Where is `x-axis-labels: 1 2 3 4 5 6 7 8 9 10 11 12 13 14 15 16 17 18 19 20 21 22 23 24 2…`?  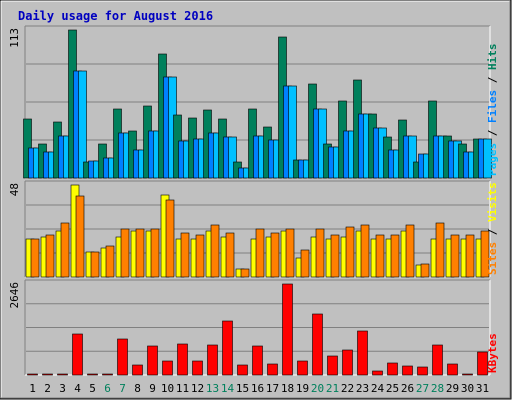
x-axis-labels: 1 2 3 4 5 6 7 8 9 10 11 12 13 14 15 16 17 18 19 20 21 22 23 24 2… is located at coordinates (259, 388).